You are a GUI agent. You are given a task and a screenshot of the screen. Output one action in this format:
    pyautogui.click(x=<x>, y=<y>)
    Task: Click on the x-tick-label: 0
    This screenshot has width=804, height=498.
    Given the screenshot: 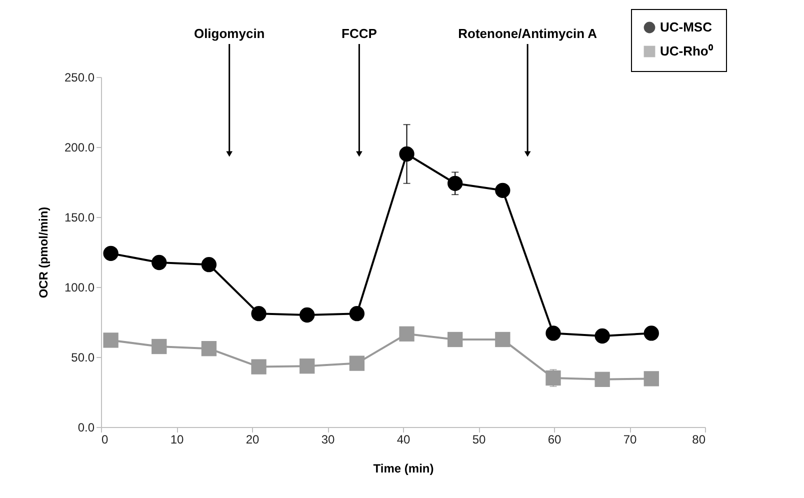 What is the action you would take?
    pyautogui.click(x=105, y=439)
    